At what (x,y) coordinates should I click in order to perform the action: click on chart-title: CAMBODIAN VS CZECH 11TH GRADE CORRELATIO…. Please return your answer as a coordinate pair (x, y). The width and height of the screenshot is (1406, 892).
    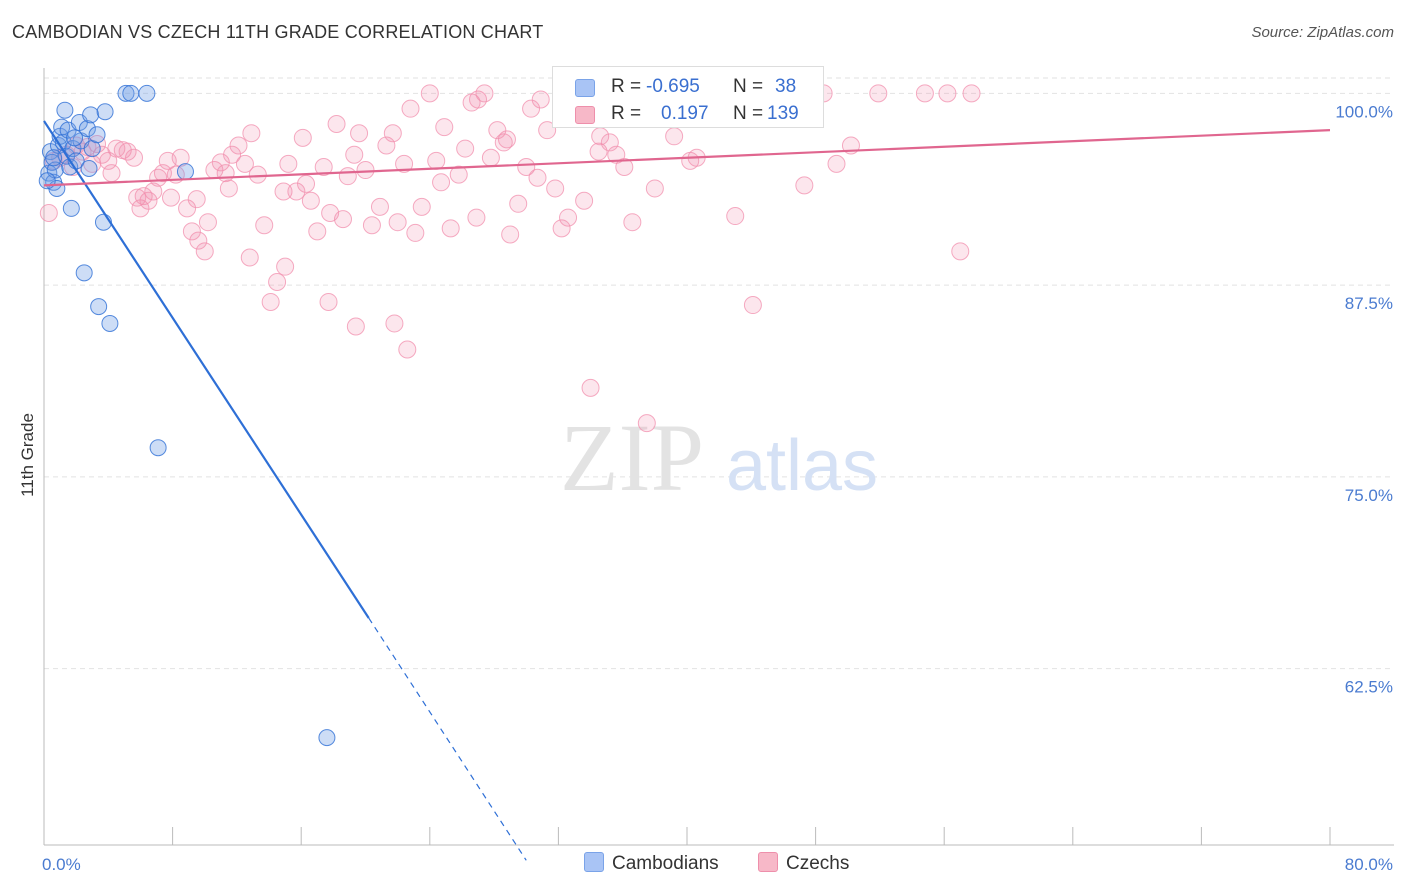
    Looking at the image, I should click on (278, 32).